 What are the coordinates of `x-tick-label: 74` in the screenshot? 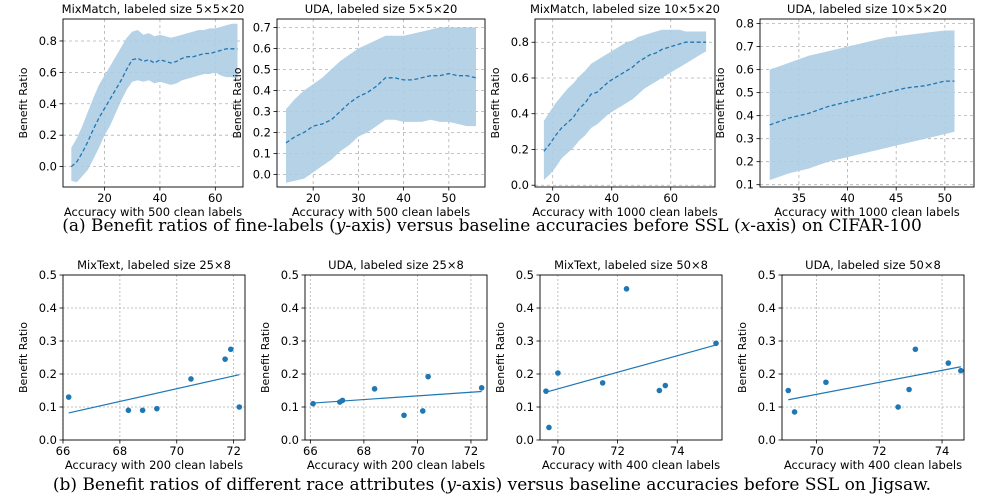 It's located at (677, 451).